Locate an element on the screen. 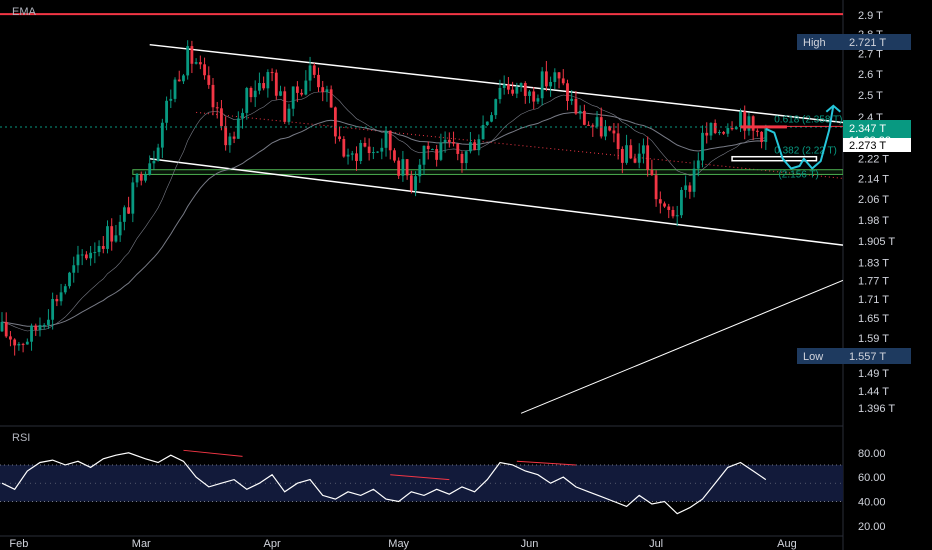  price-tick-label: 1.396 T is located at coordinates (876, 409).